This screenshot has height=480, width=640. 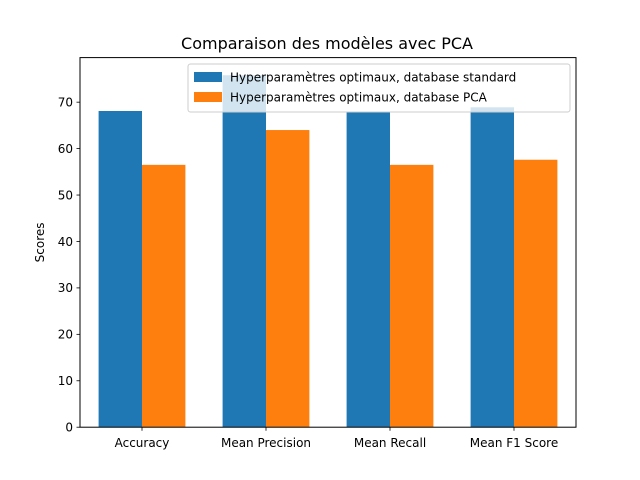 I want to click on y-tick-label: 60, so click(x=65, y=149).